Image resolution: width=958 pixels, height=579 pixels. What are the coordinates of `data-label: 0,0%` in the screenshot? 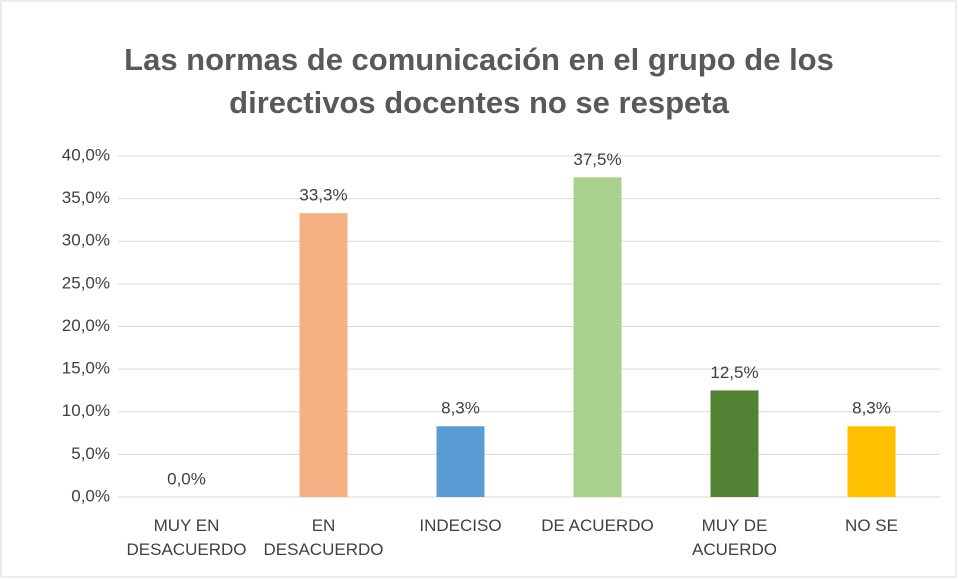 It's located at (186, 478).